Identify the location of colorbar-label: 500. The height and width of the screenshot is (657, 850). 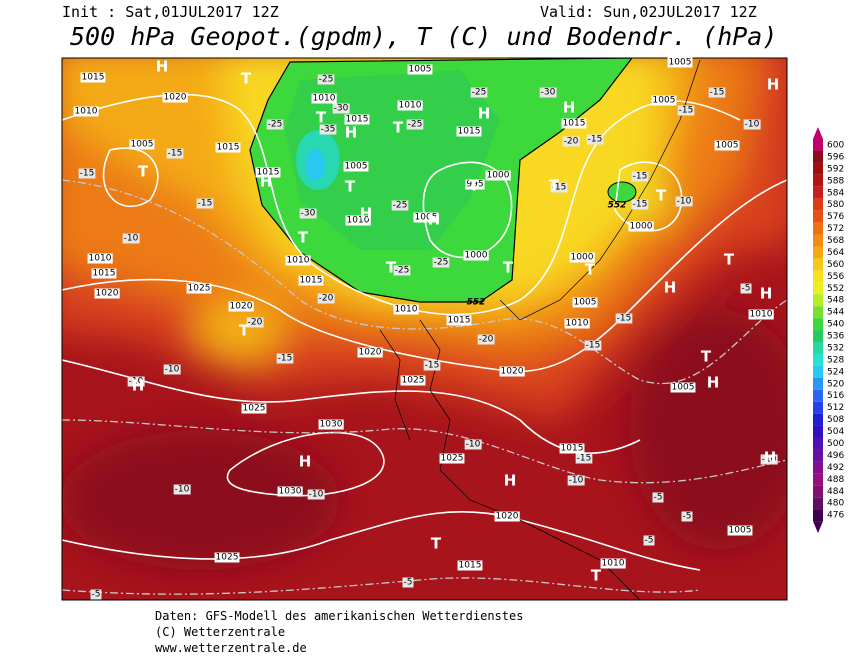
(835, 444).